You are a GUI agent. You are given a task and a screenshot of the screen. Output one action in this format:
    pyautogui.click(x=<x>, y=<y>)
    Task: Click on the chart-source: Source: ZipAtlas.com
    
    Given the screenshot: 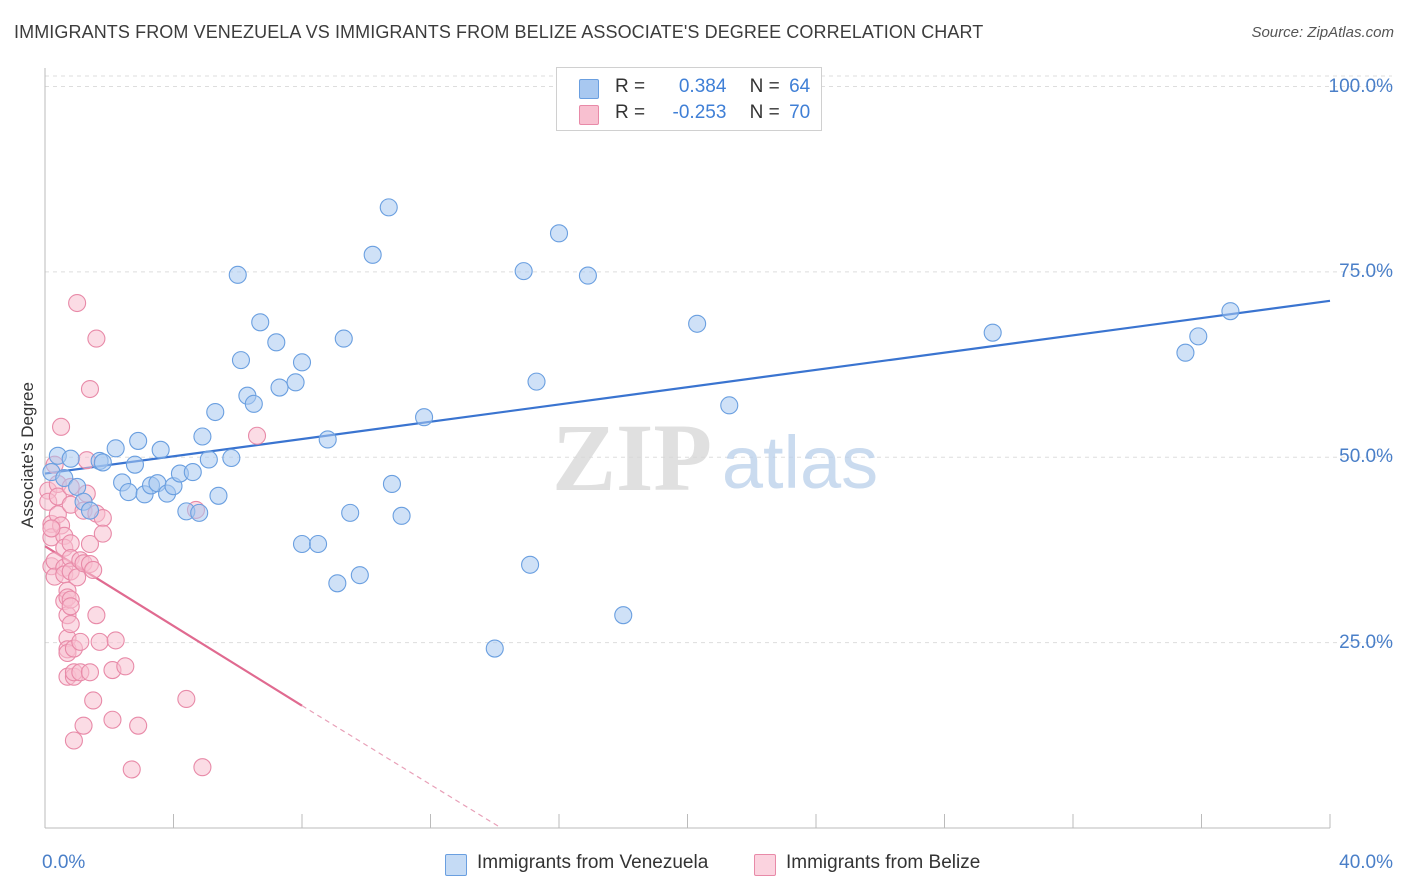 What is the action you would take?
    pyautogui.click(x=1322, y=32)
    